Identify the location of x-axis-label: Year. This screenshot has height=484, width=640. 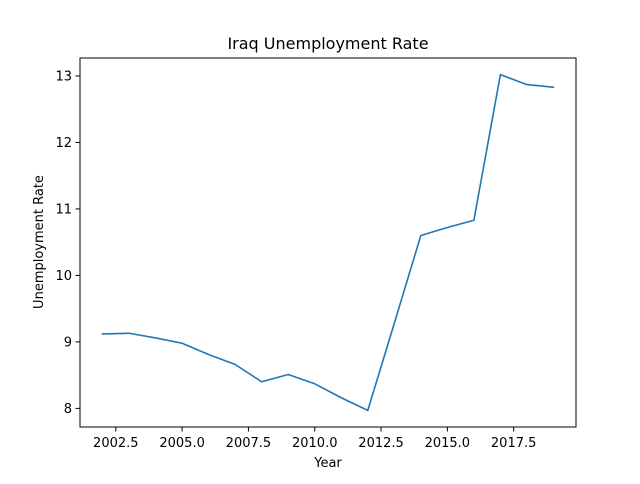
(327, 463).